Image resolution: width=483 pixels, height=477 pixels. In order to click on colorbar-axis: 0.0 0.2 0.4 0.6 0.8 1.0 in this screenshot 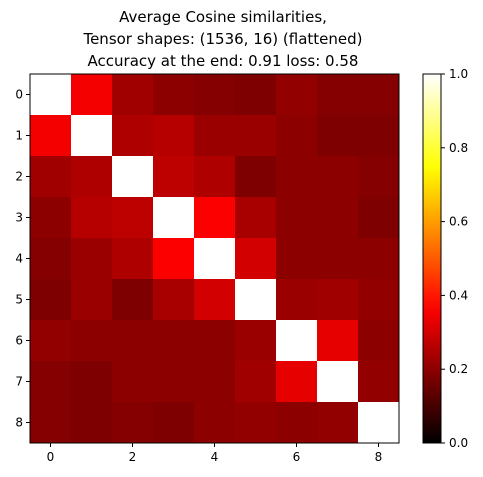, I will do `click(454, 258)`.